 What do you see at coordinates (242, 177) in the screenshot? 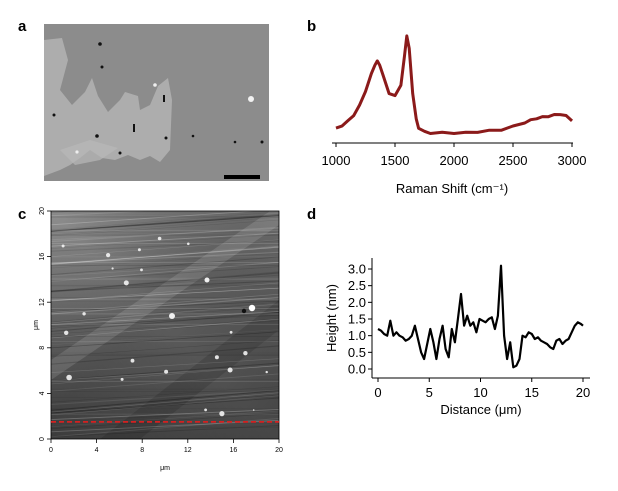
I see `scale-bar` at bounding box center [242, 177].